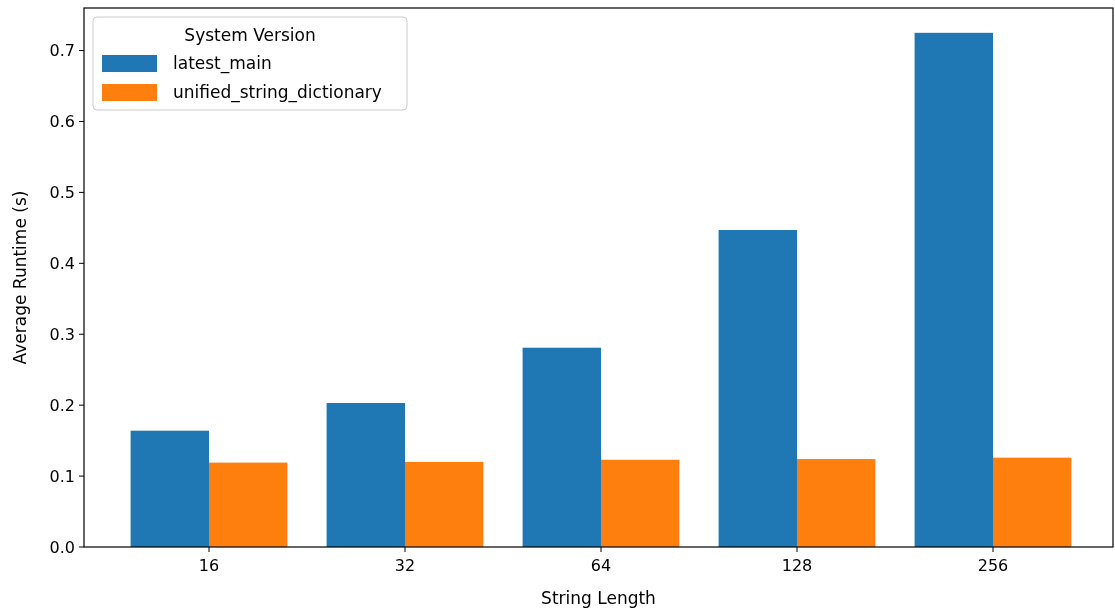 The width and height of the screenshot is (1115, 609). I want to click on y-tick-label: 0.0, so click(62, 547).